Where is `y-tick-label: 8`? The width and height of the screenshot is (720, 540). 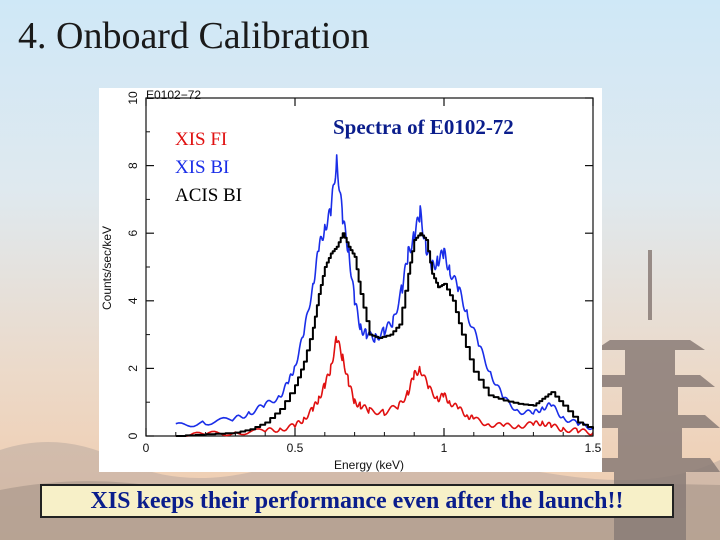 y-tick-label: 8 is located at coordinates (133, 165).